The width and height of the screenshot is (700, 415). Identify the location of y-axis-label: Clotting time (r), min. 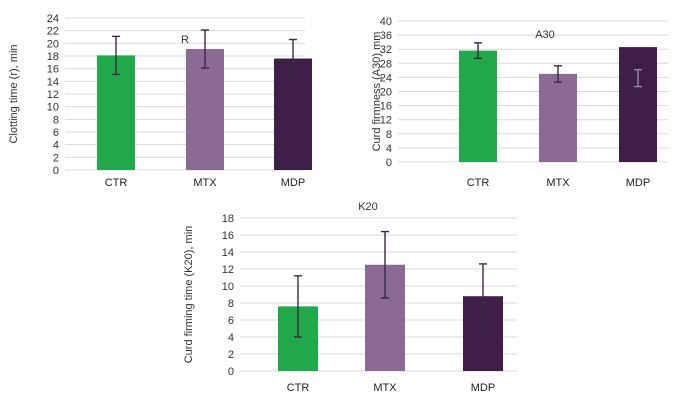
(14, 93).